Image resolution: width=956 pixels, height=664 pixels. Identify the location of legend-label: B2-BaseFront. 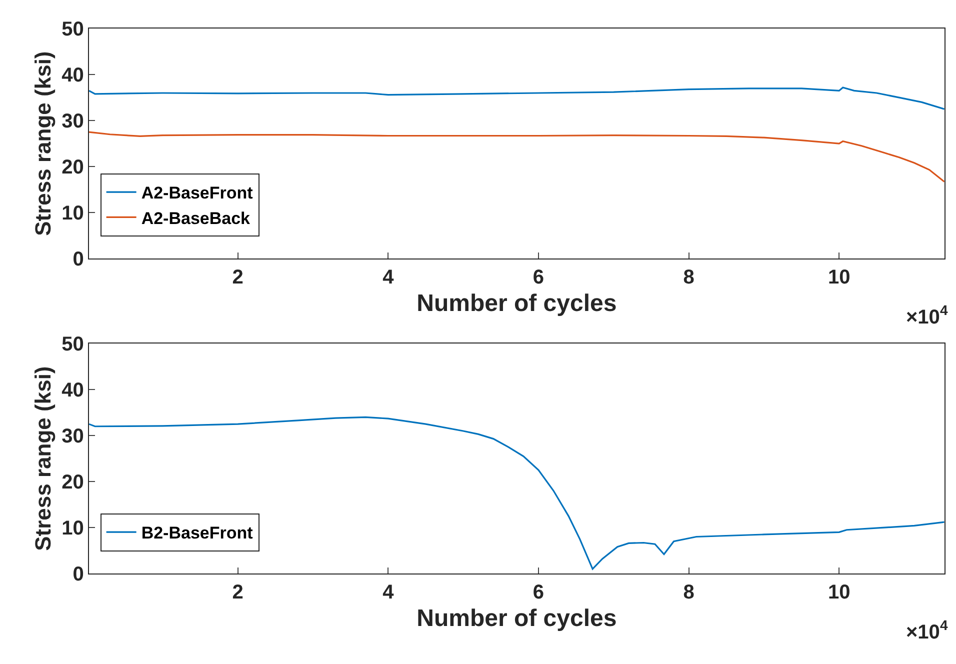
(197, 533).